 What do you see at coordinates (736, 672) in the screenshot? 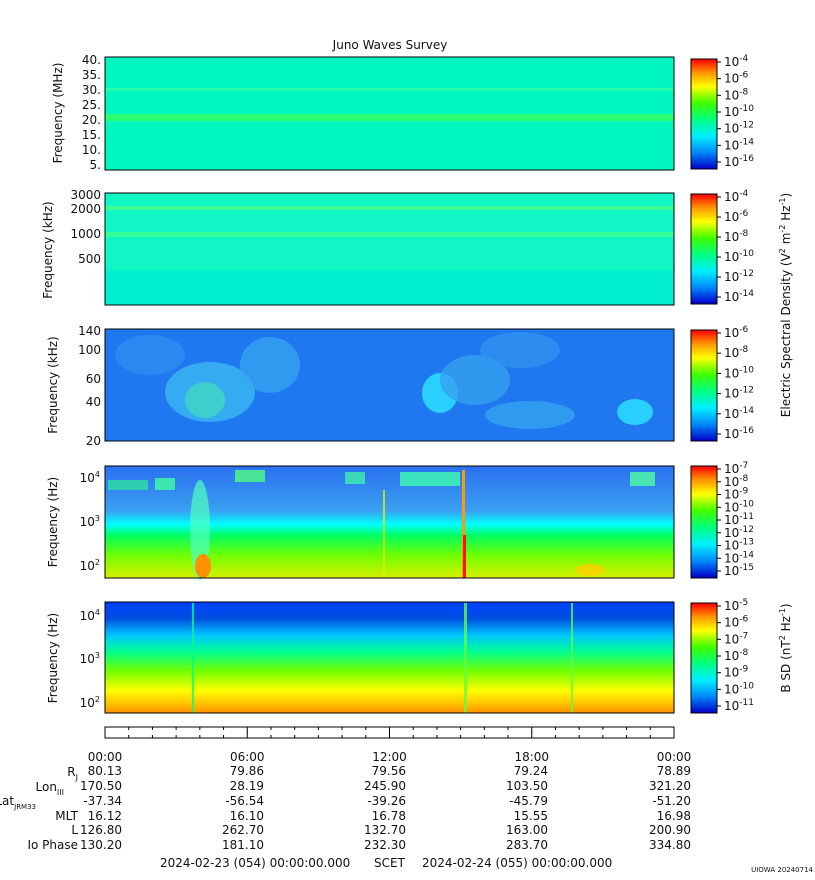
I see `colorbar-tick-label: 10⁻⁹` at bounding box center [736, 672].